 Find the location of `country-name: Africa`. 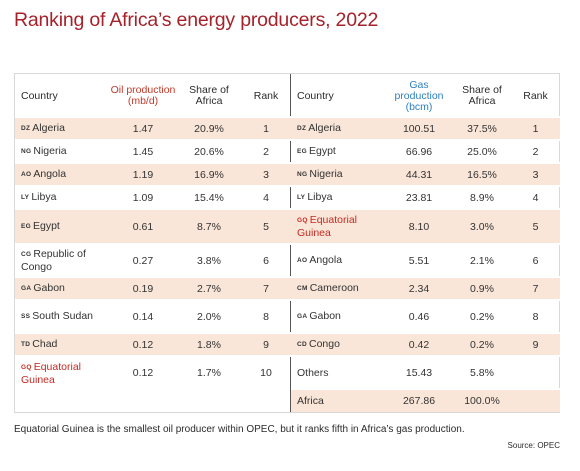

country-name: Africa is located at coordinates (310, 401).